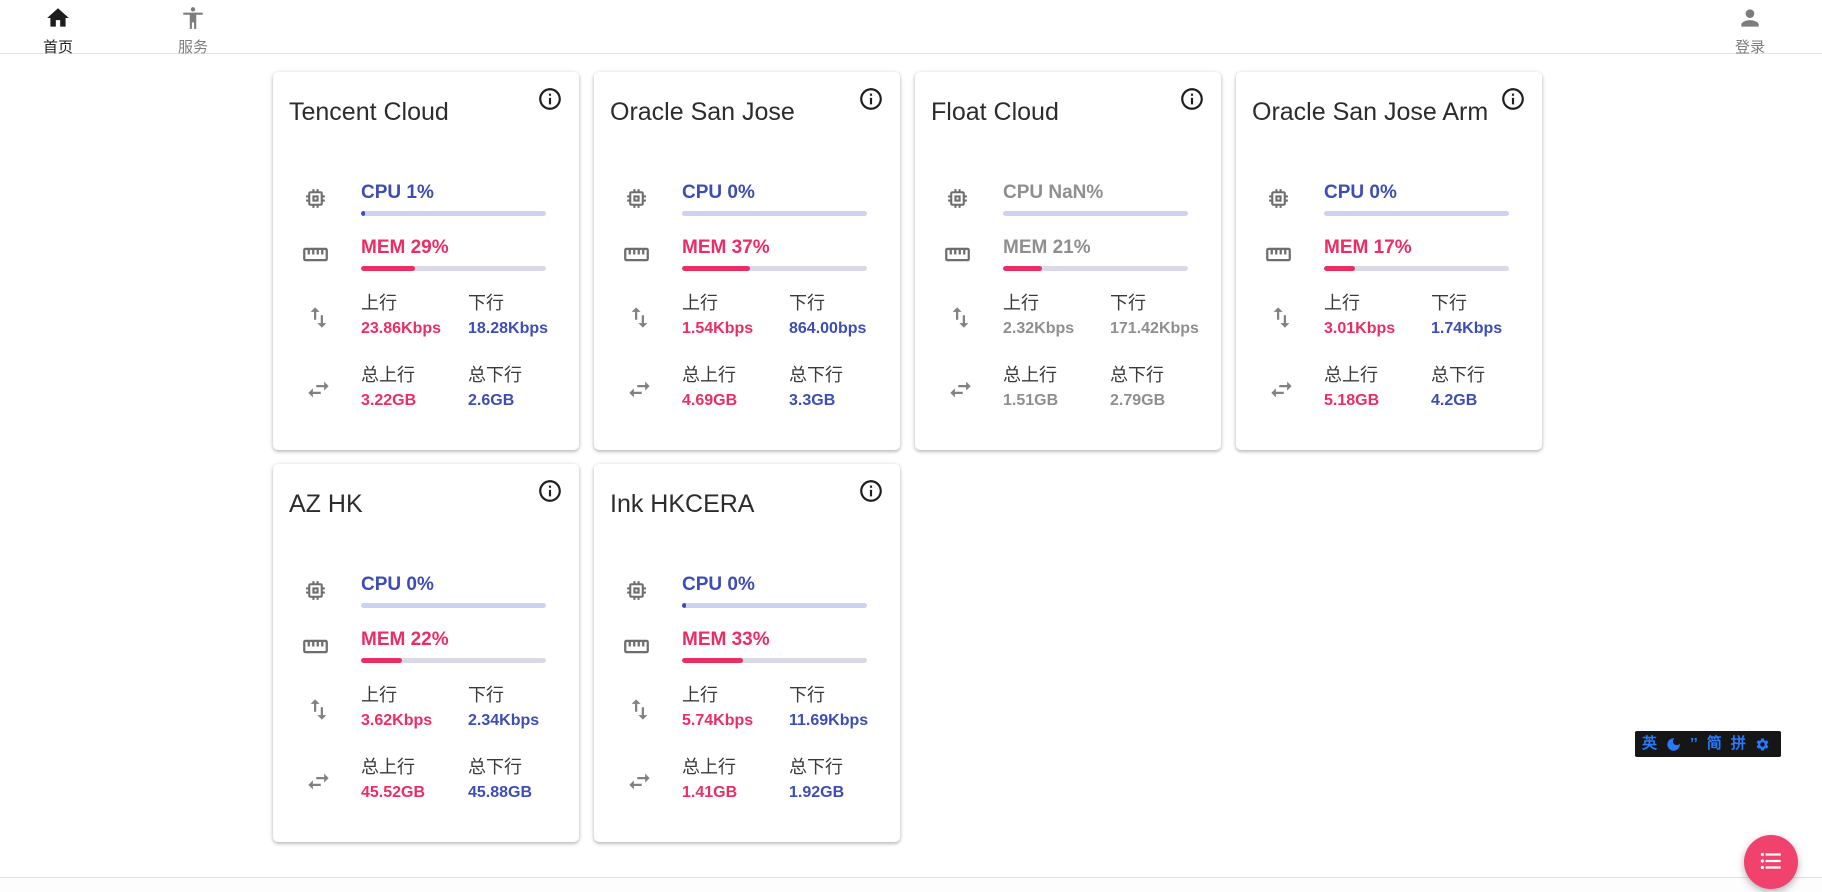 This screenshot has width=1822, height=892. What do you see at coordinates (1694, 743) in the screenshot?
I see `ime-punctuation-mode: ’’` at bounding box center [1694, 743].